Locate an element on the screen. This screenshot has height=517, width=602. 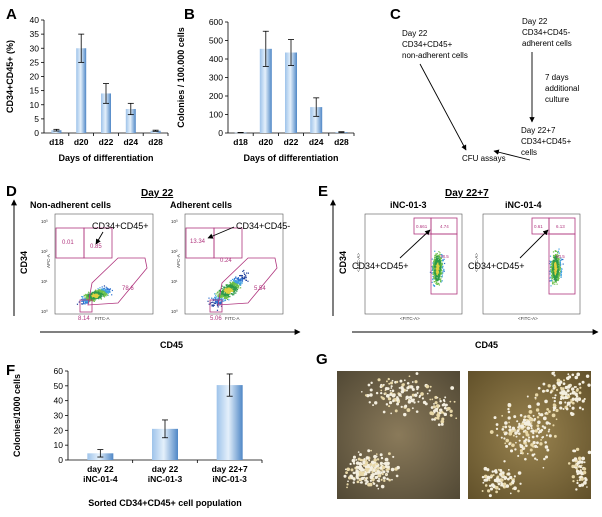
panel-e-title: Day 22+7 is located at coordinates (467, 193).